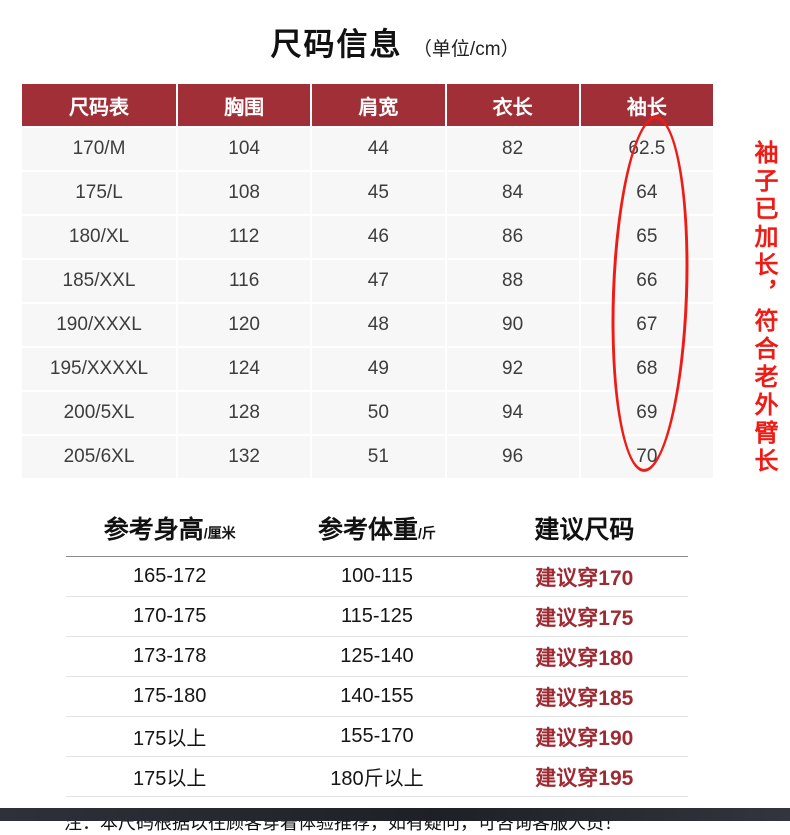  What do you see at coordinates (244, 281) in the screenshot?
I see `table-cell: 116` at bounding box center [244, 281].